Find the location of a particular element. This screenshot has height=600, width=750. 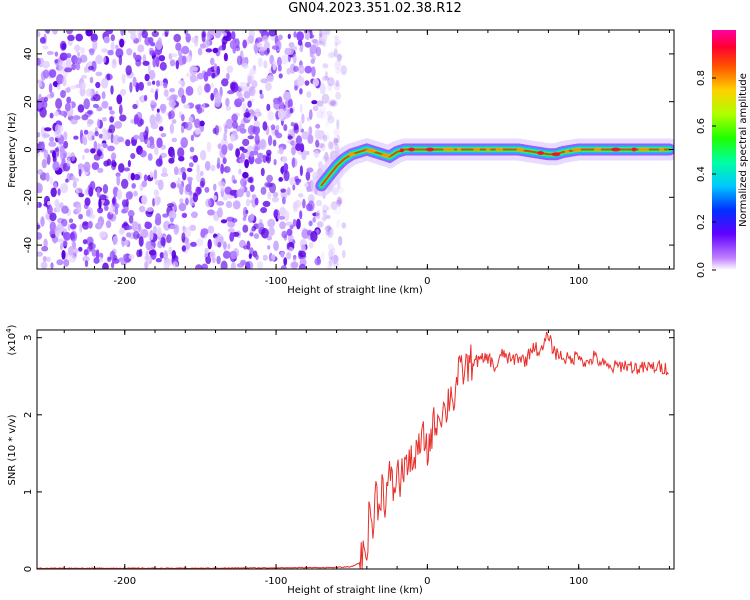

colorbar-tick-label: 0.0 is located at coordinates (701, 270).